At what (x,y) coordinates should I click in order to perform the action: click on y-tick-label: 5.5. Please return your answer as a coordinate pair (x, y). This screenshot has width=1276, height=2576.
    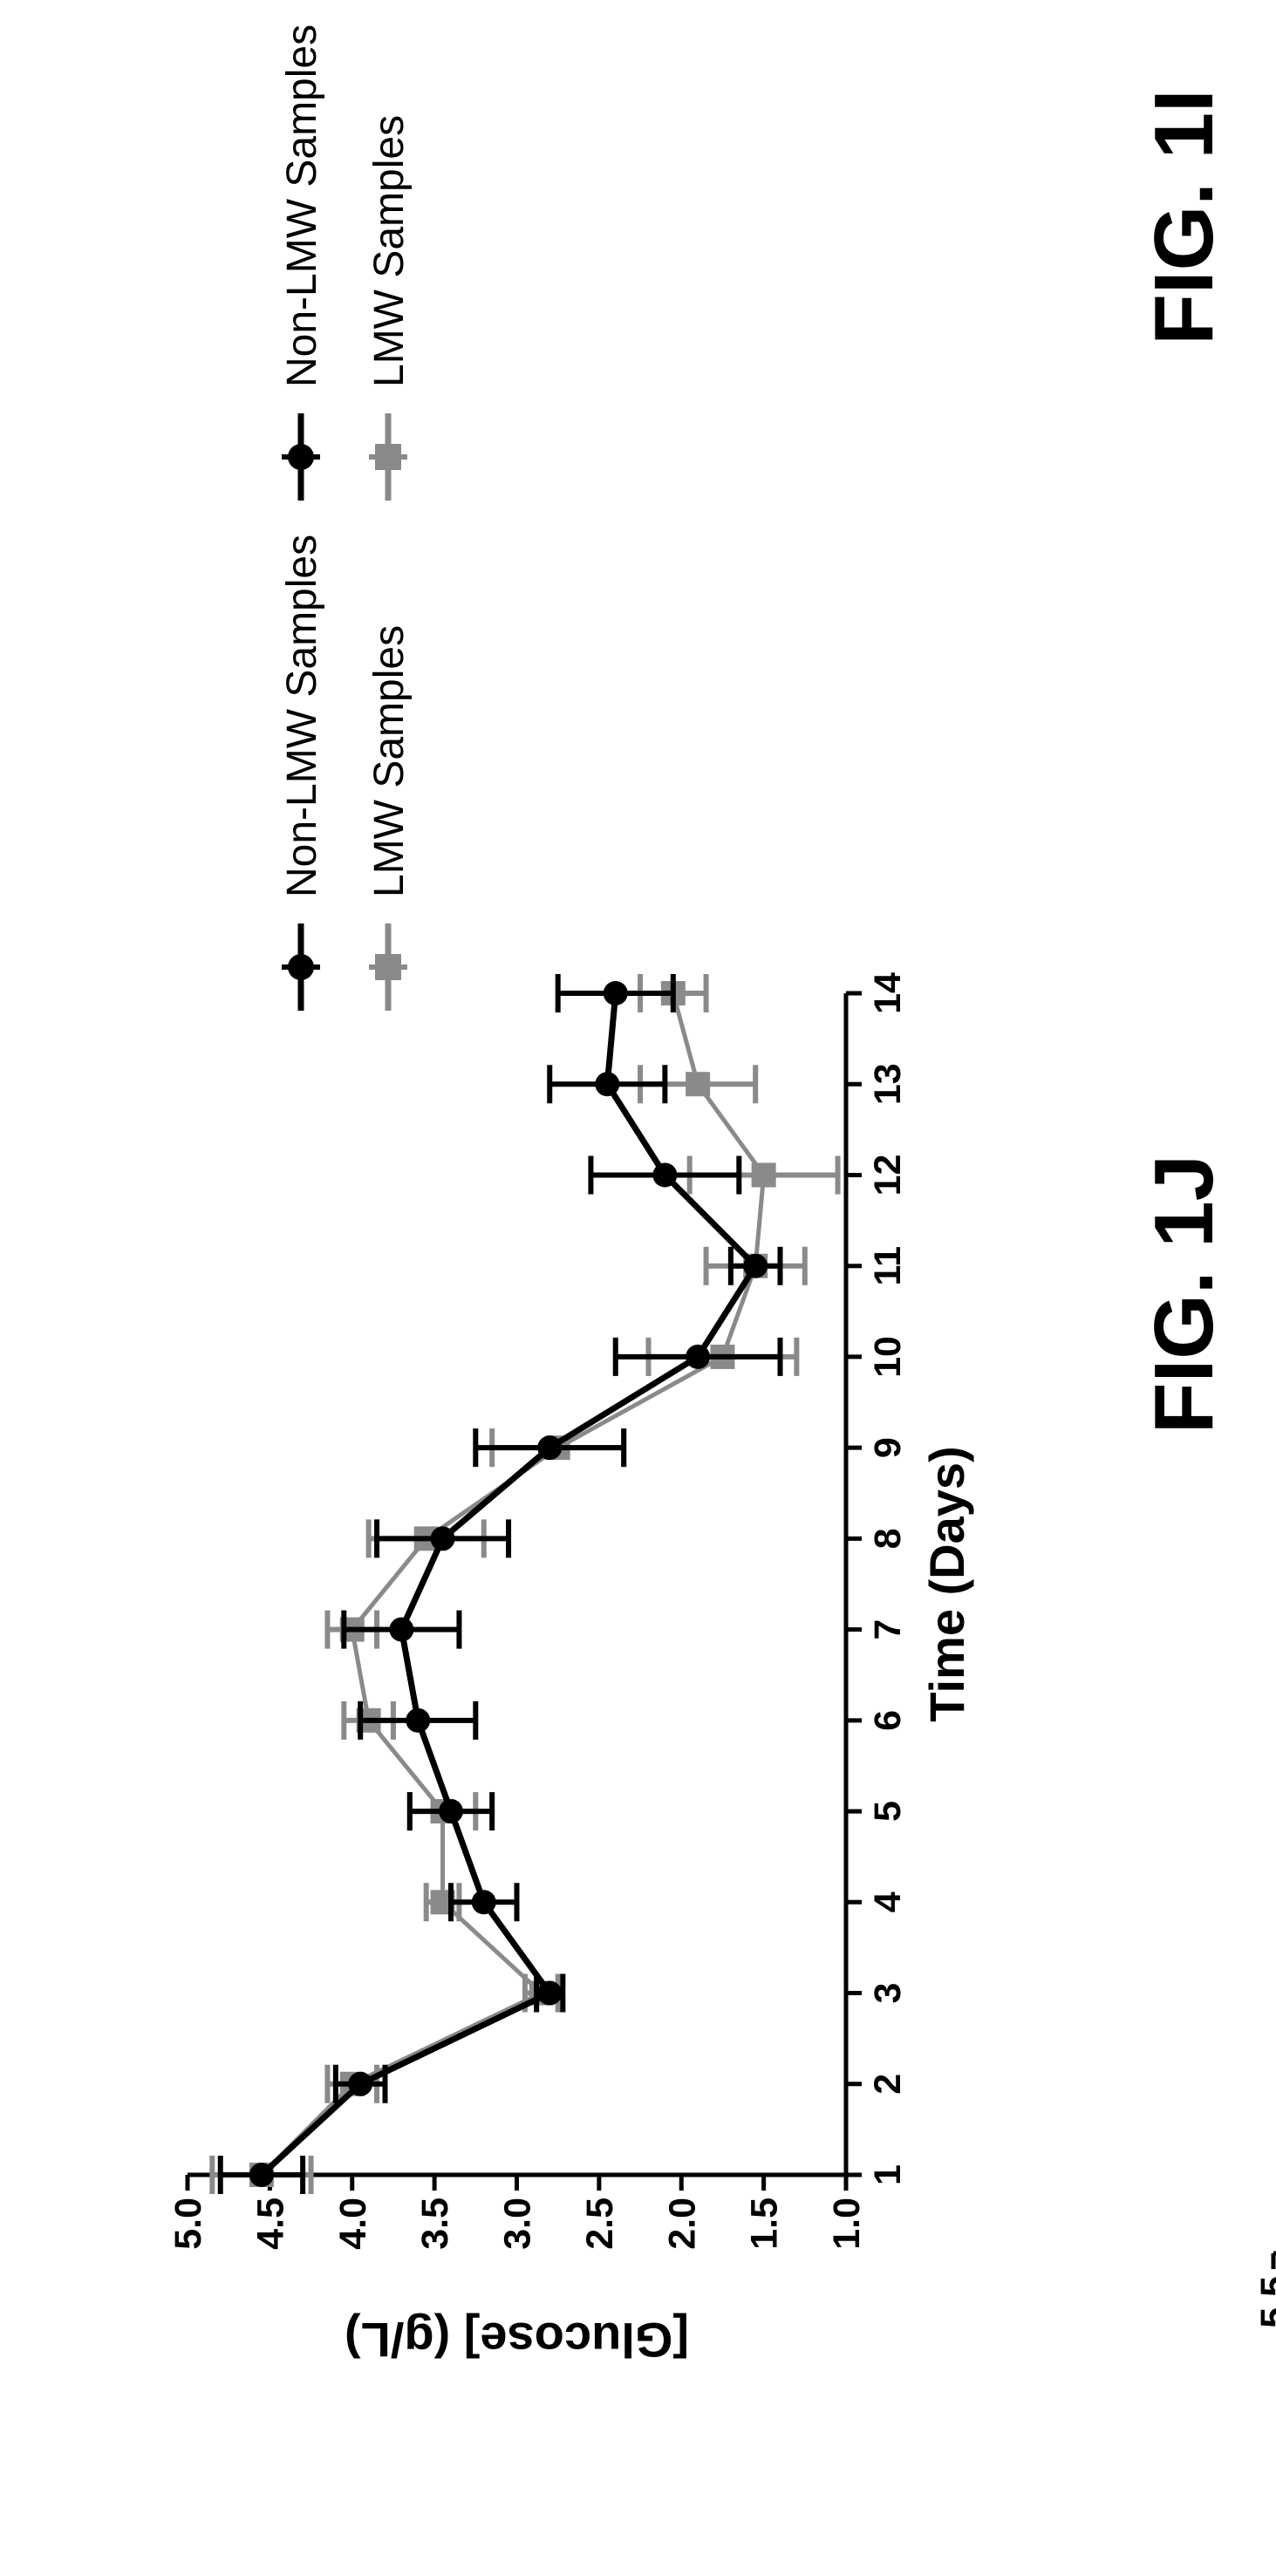
    Looking at the image, I should click on (1264, 2302).